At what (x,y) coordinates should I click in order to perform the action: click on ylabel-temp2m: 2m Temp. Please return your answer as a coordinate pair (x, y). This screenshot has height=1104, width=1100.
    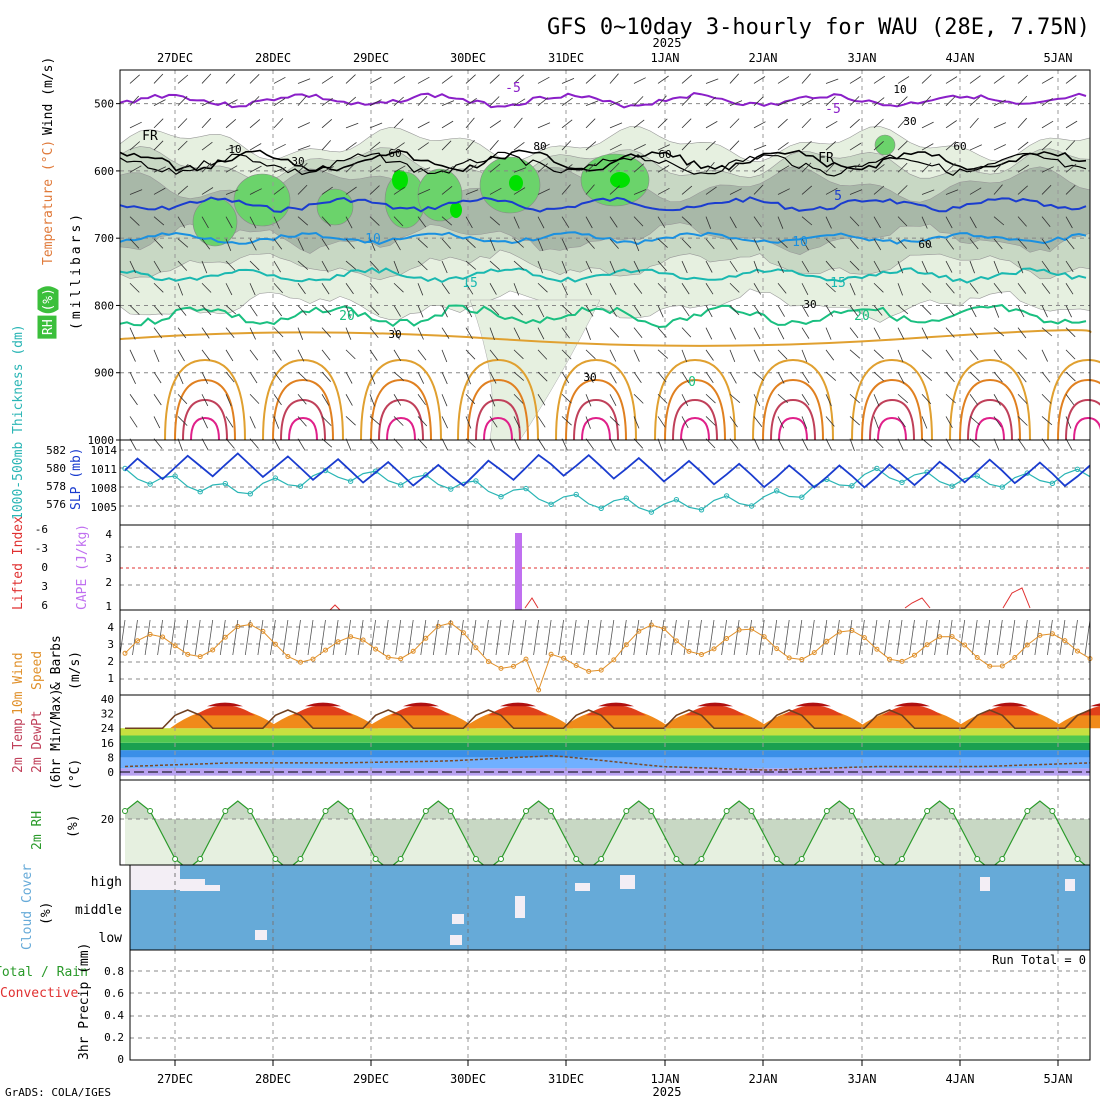
    Looking at the image, I should click on (18, 745).